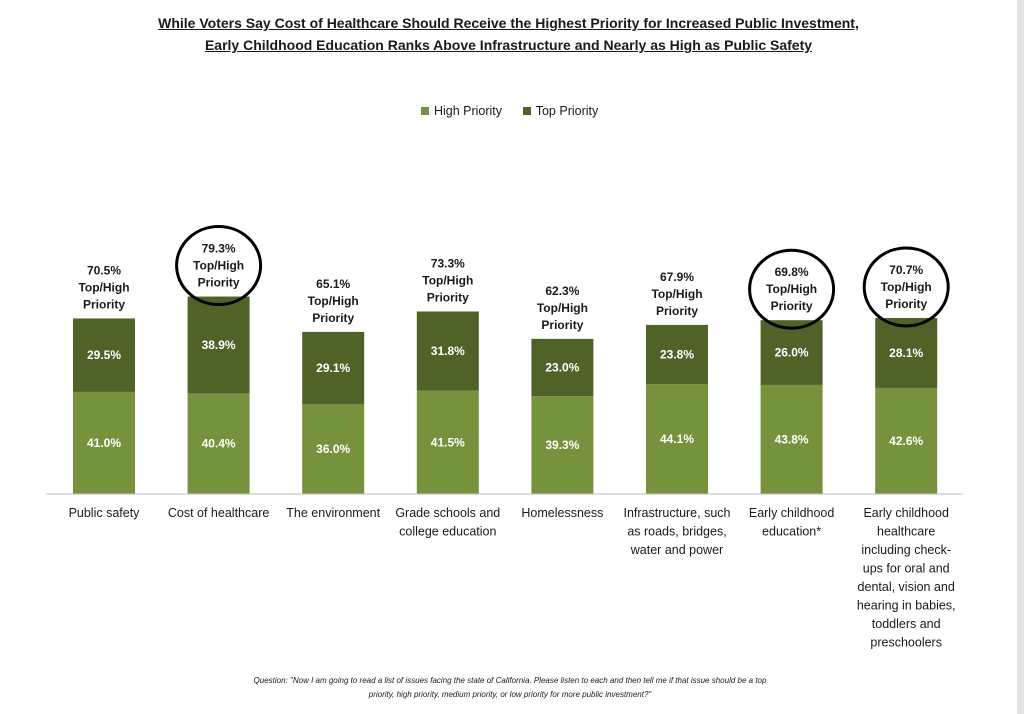  Describe the element at coordinates (906, 624) in the screenshot. I see `category-label: toddlers and` at that location.